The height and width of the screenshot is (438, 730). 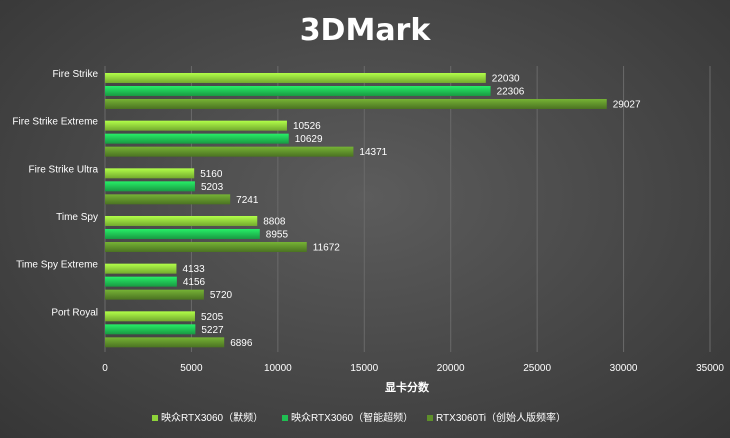 What do you see at coordinates (624, 368) in the screenshot?
I see `x-tick-label: 30000` at bounding box center [624, 368].